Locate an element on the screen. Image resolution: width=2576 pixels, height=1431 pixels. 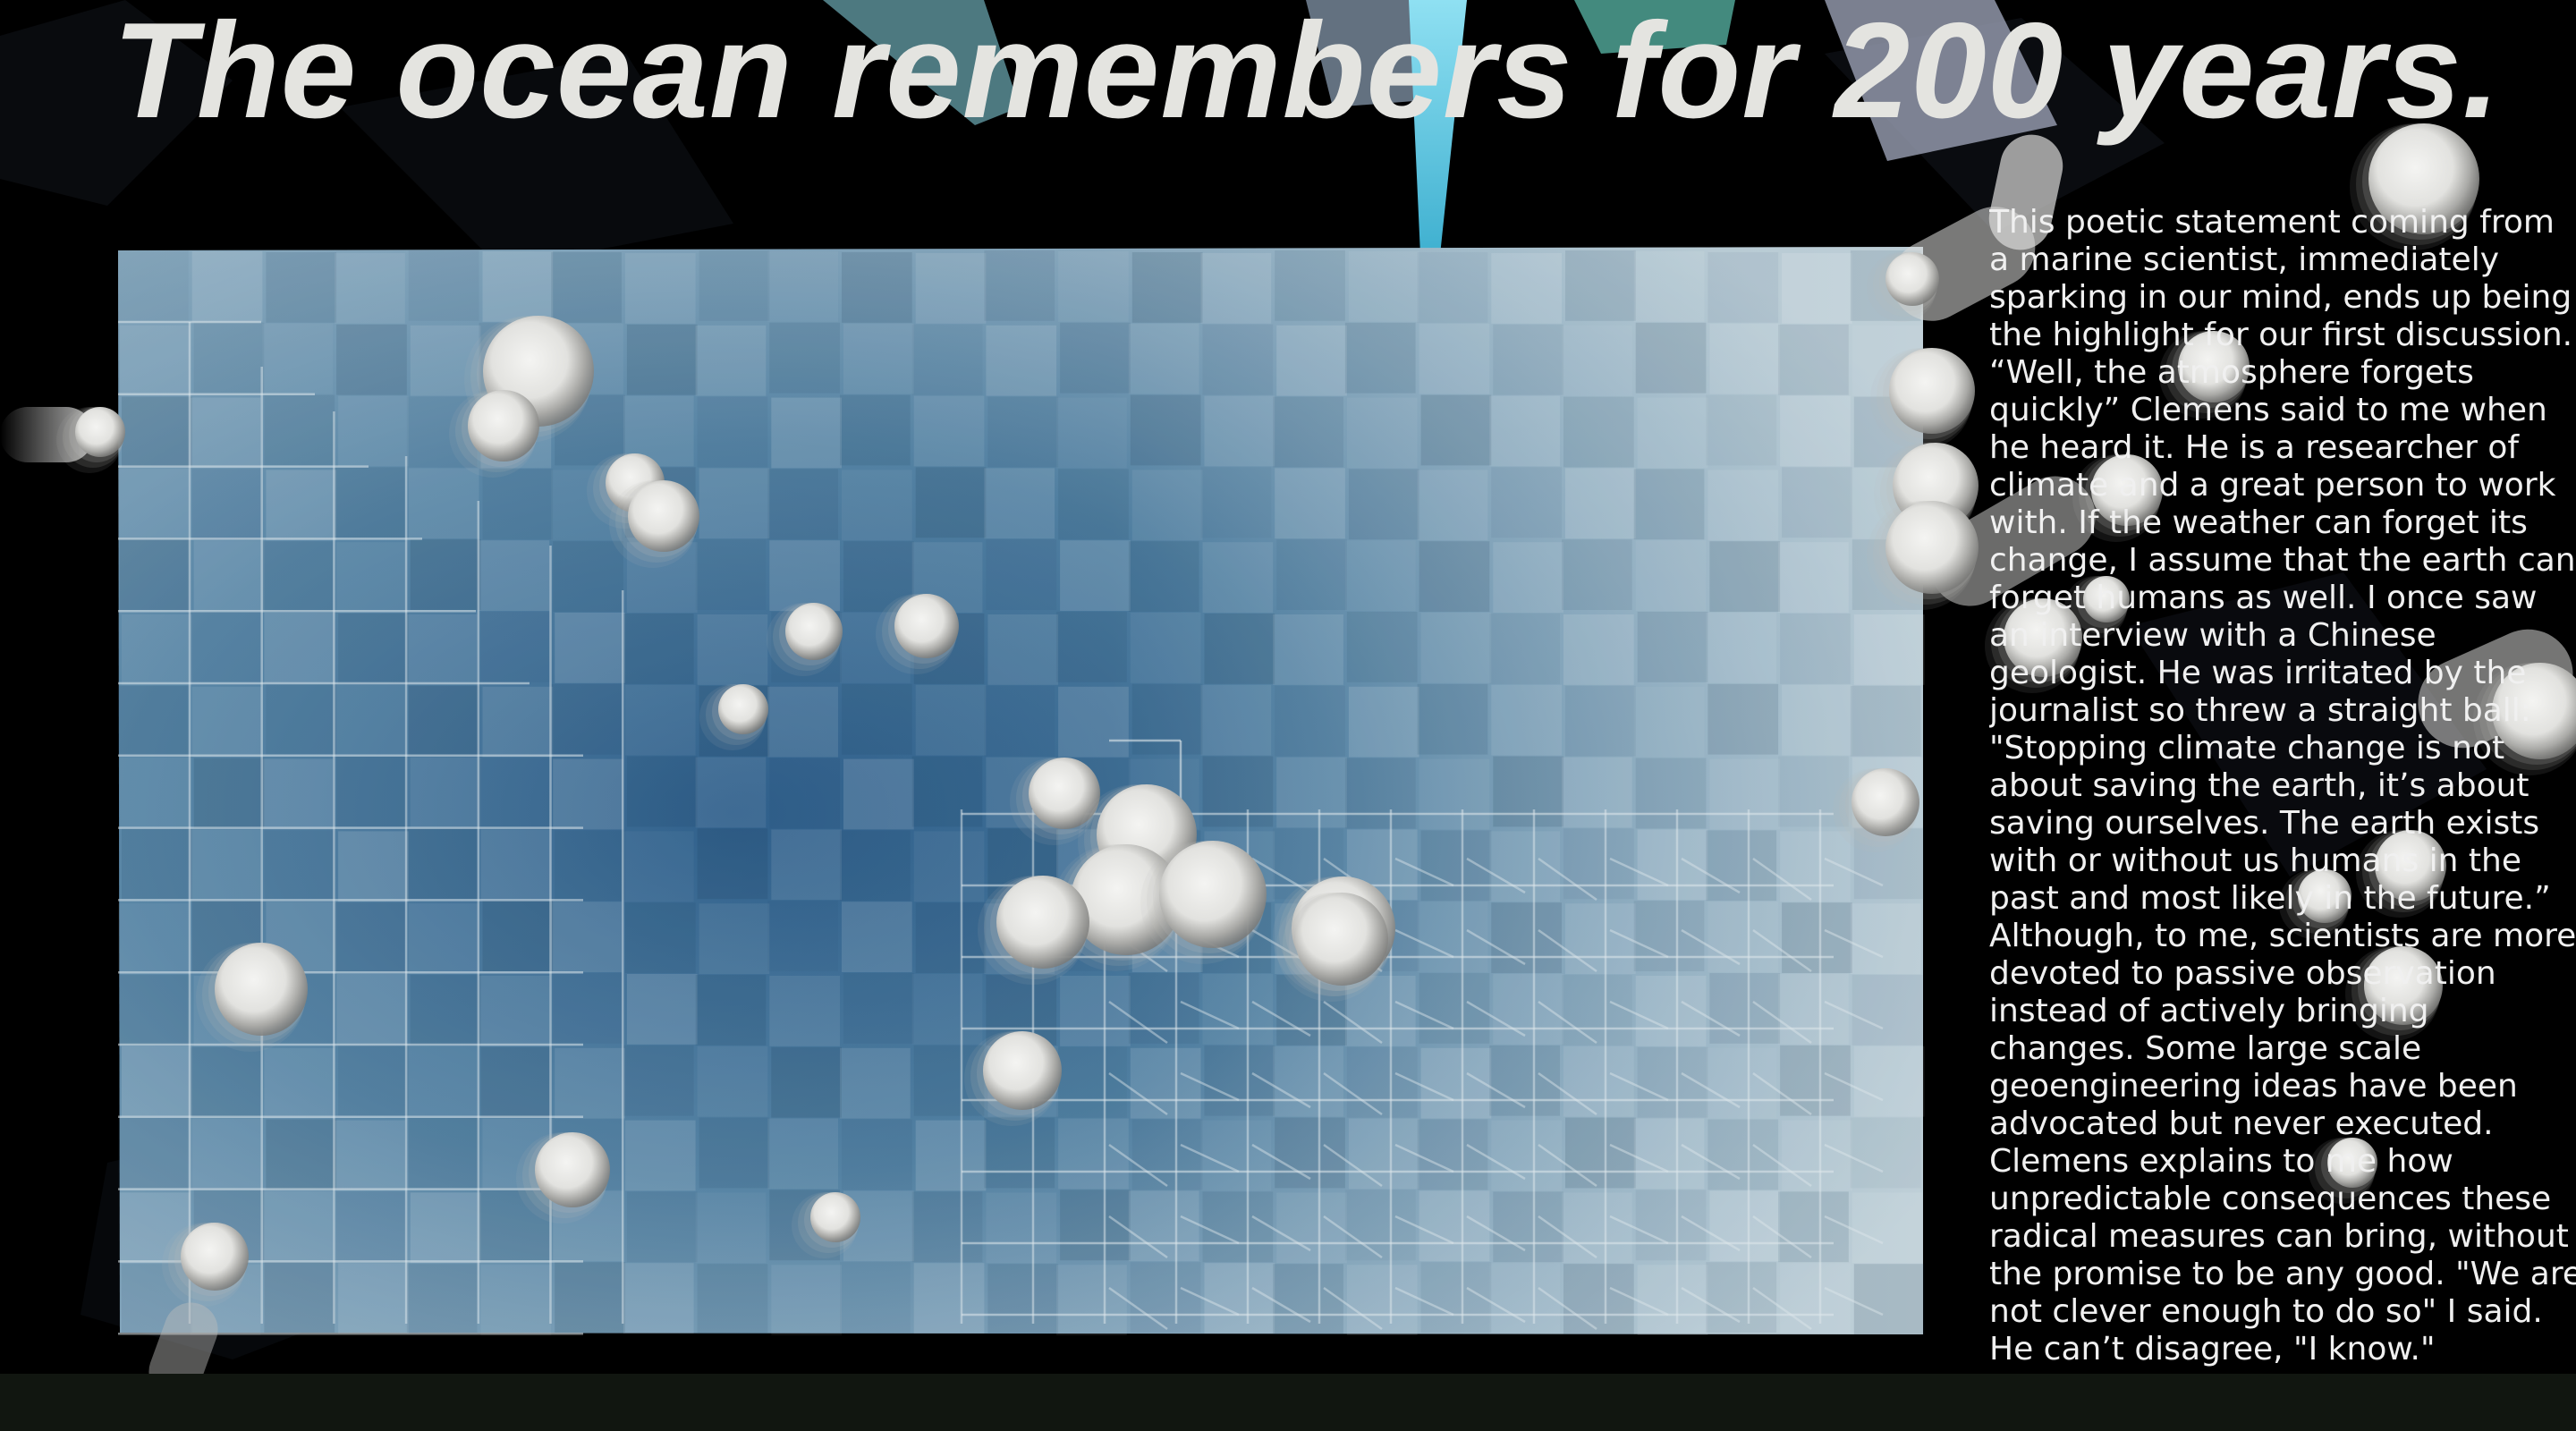
essay-line: saving ourselves. The earth exists is located at coordinates (2264, 823).